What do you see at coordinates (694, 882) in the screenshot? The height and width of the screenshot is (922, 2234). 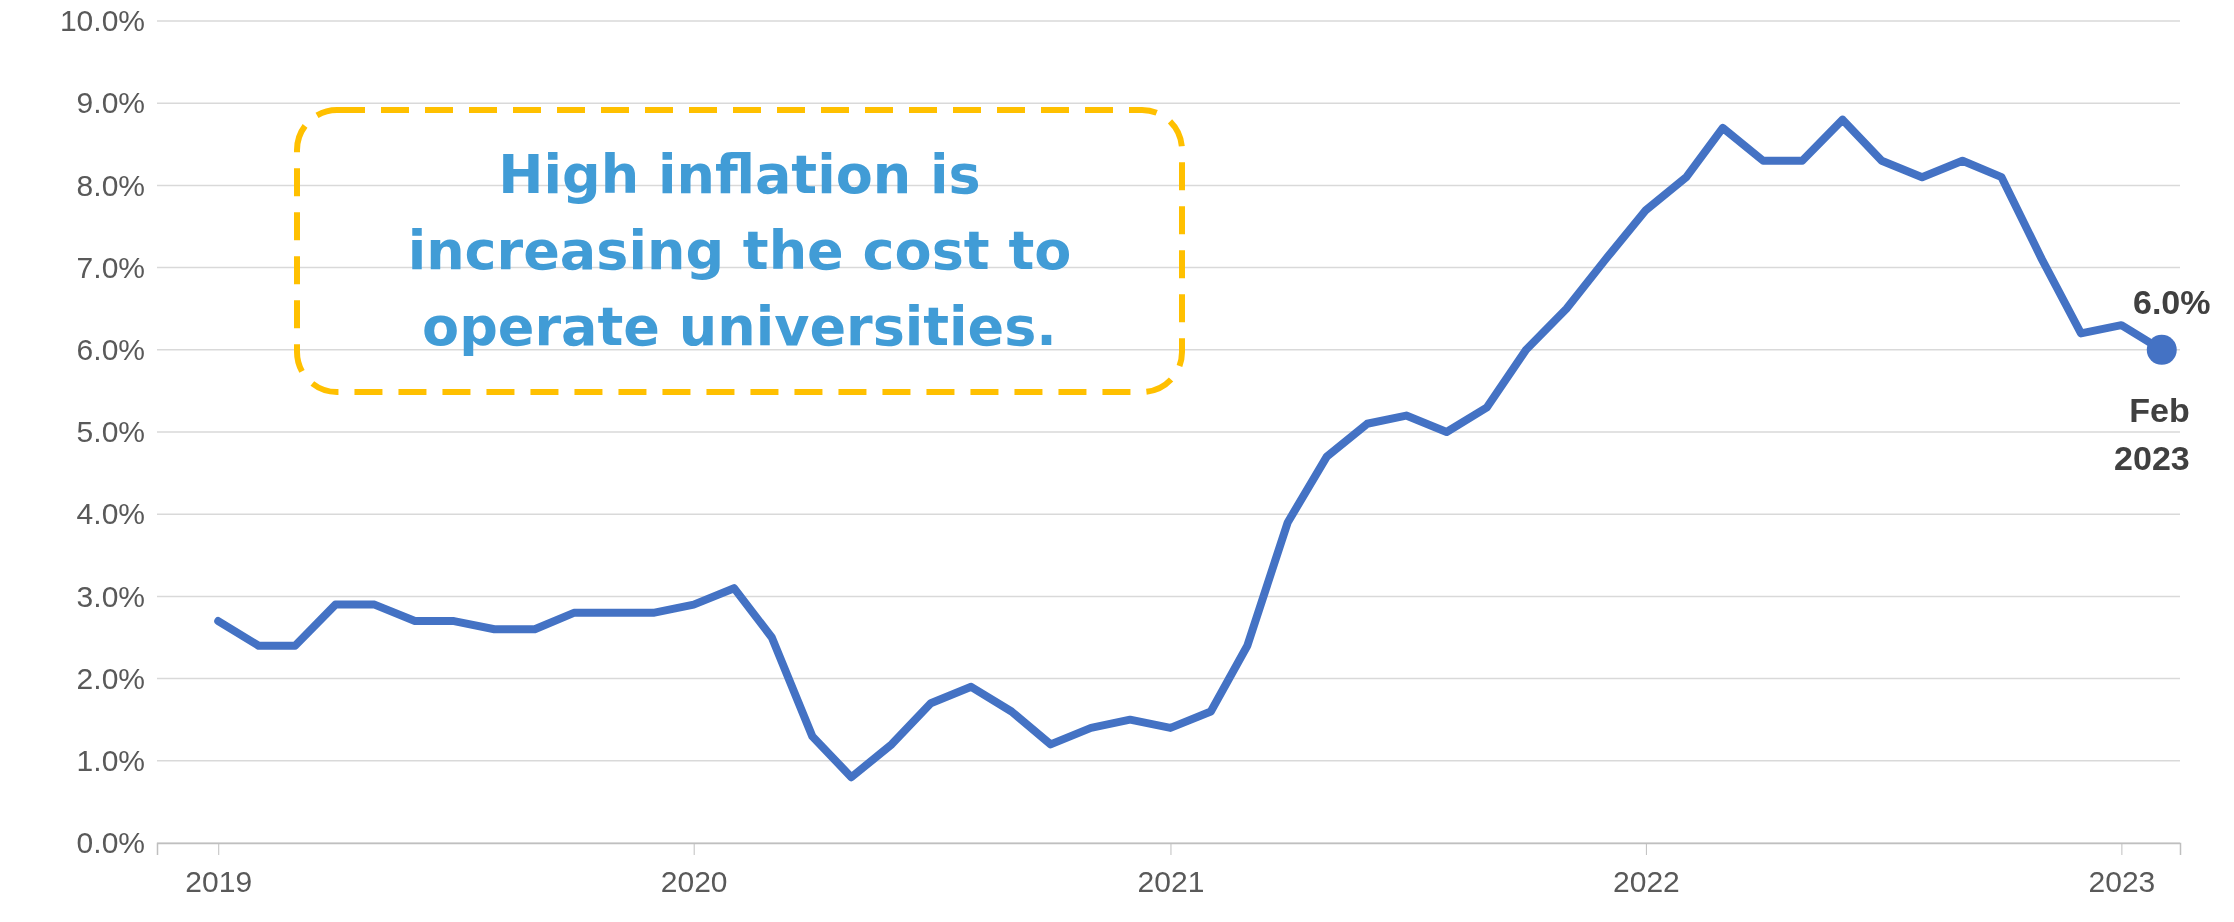 I see `x-tick-label: 2020` at bounding box center [694, 882].